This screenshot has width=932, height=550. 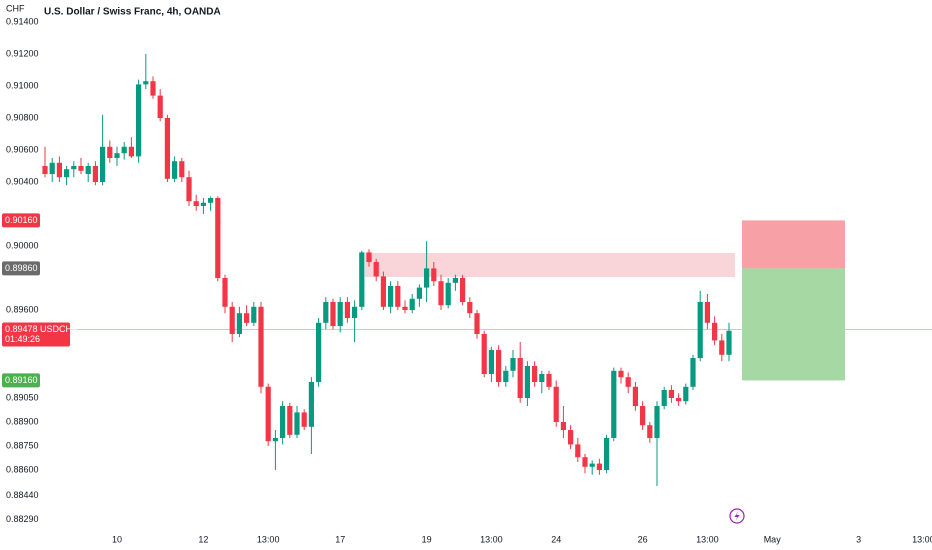 What do you see at coordinates (22, 245) in the screenshot?
I see `y-tick-label: 0.90000` at bounding box center [22, 245].